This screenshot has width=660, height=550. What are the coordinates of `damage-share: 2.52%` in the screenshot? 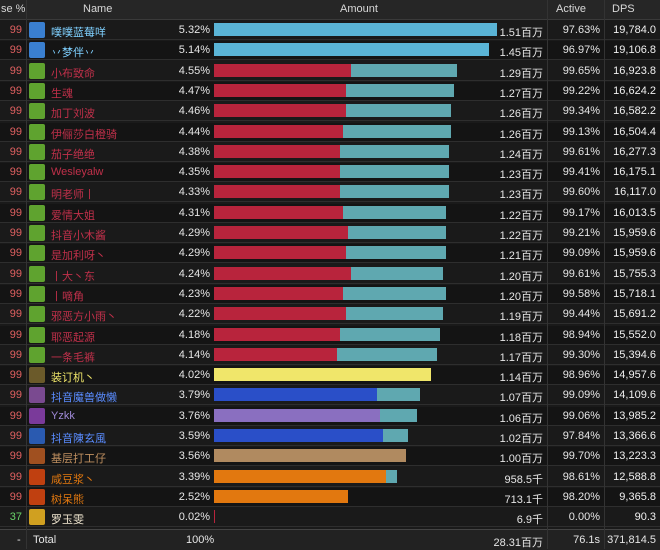 It's located at (194, 496).